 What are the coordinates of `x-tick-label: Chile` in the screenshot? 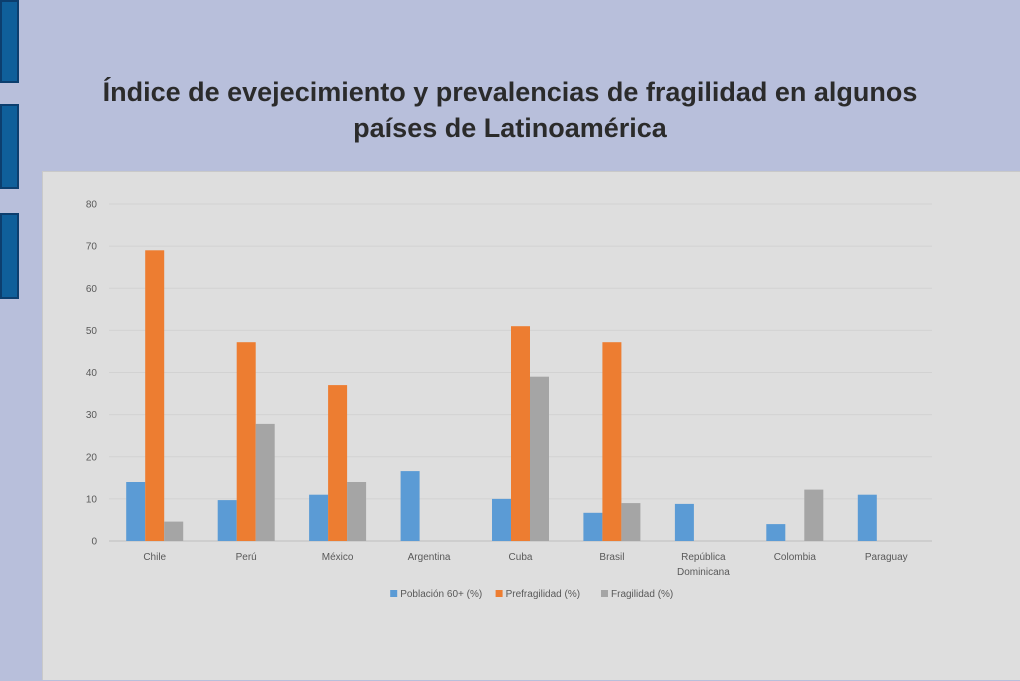 It's located at (154, 557).